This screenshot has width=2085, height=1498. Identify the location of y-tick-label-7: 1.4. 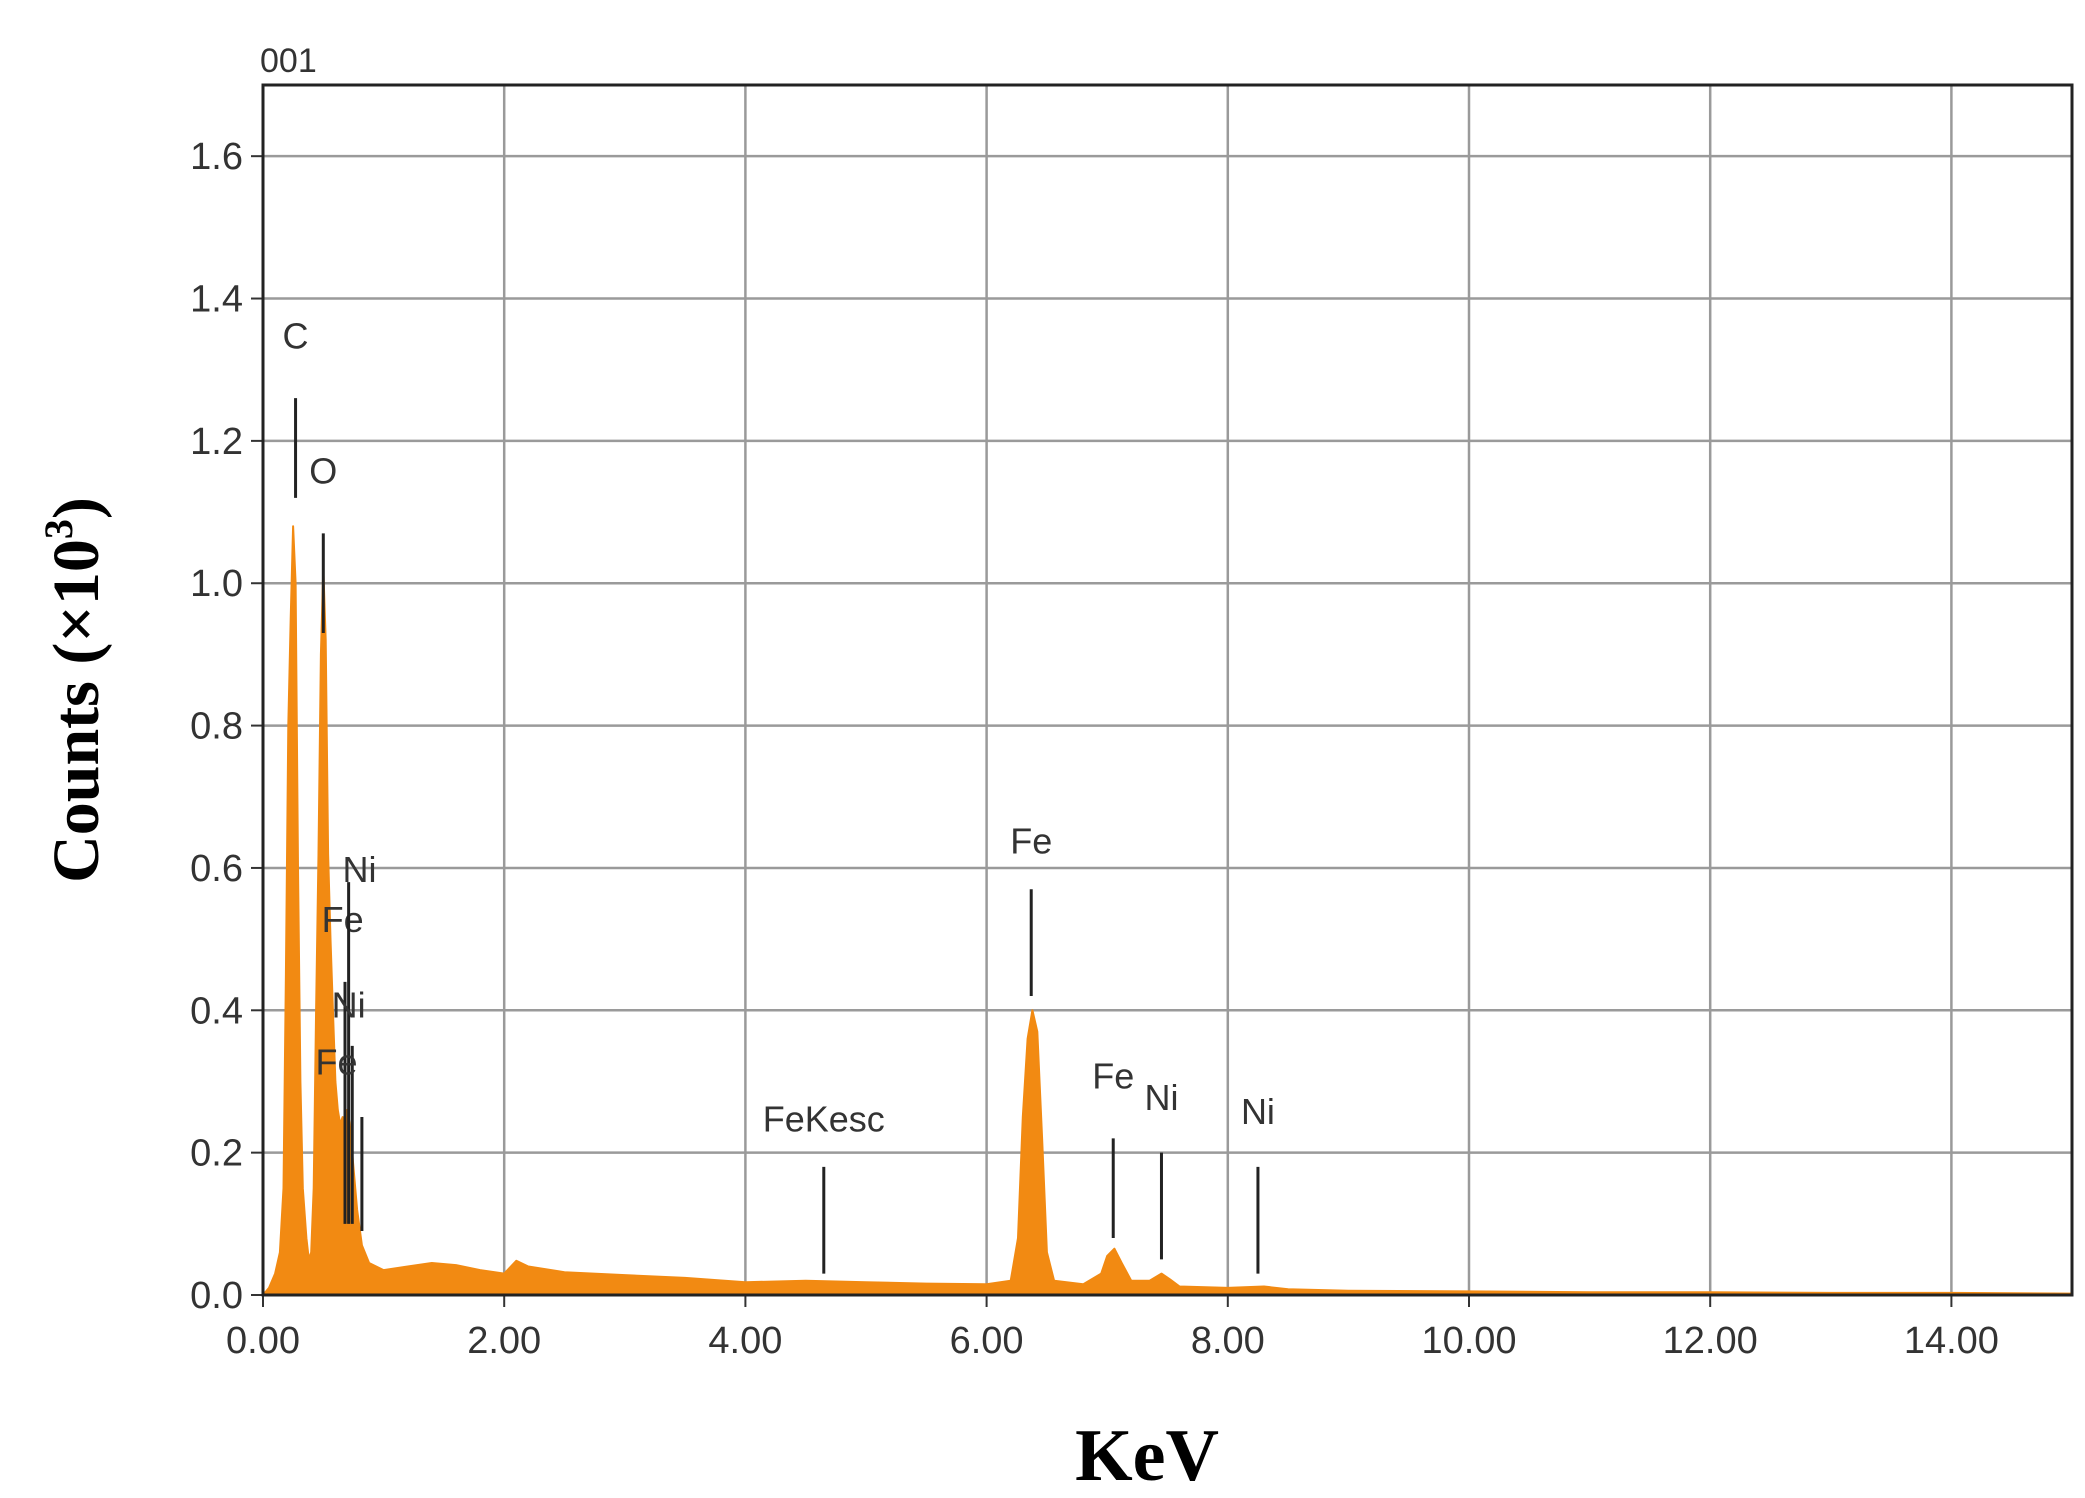
(216, 300).